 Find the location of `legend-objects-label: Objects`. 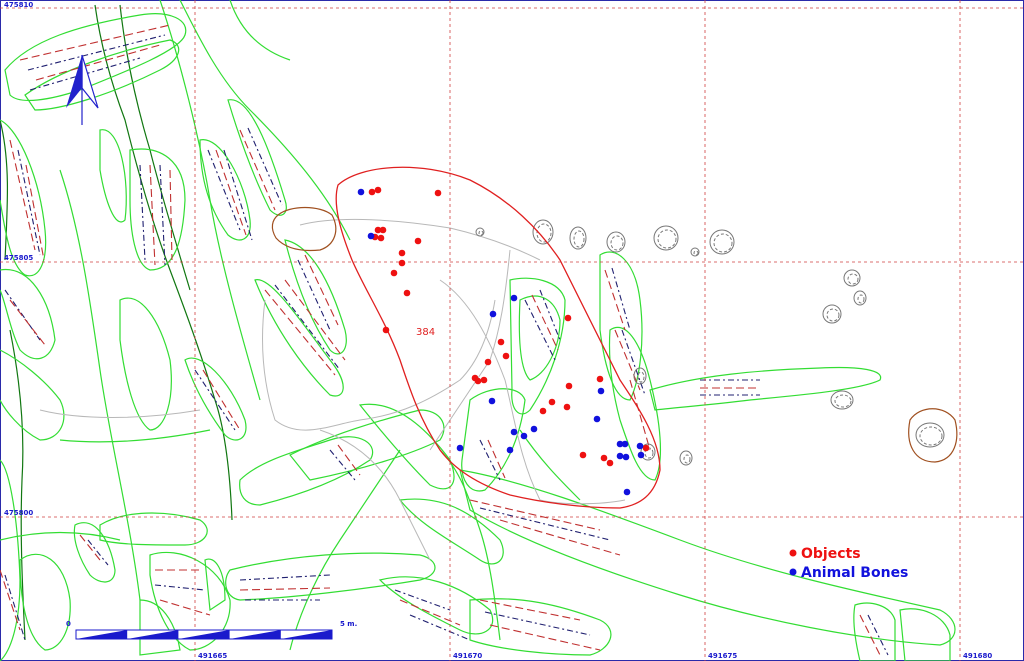

legend-objects-label: Objects is located at coordinates (831, 554).